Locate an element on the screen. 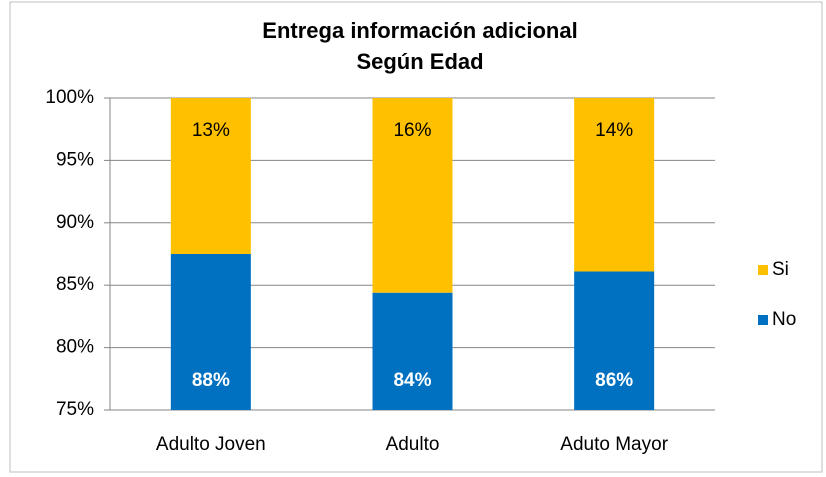 The width and height of the screenshot is (826, 477). y-tick-label: 100% is located at coordinates (69, 97).